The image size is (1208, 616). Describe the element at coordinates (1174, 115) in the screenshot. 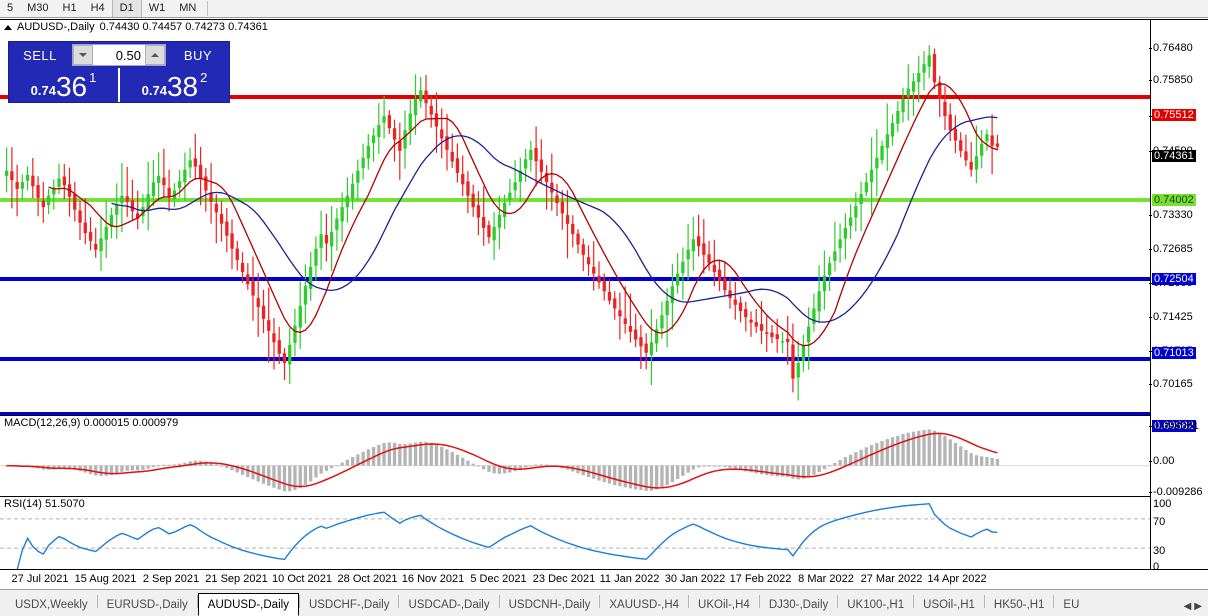

I see `level-price-box-resistance: 0.75512` at that location.